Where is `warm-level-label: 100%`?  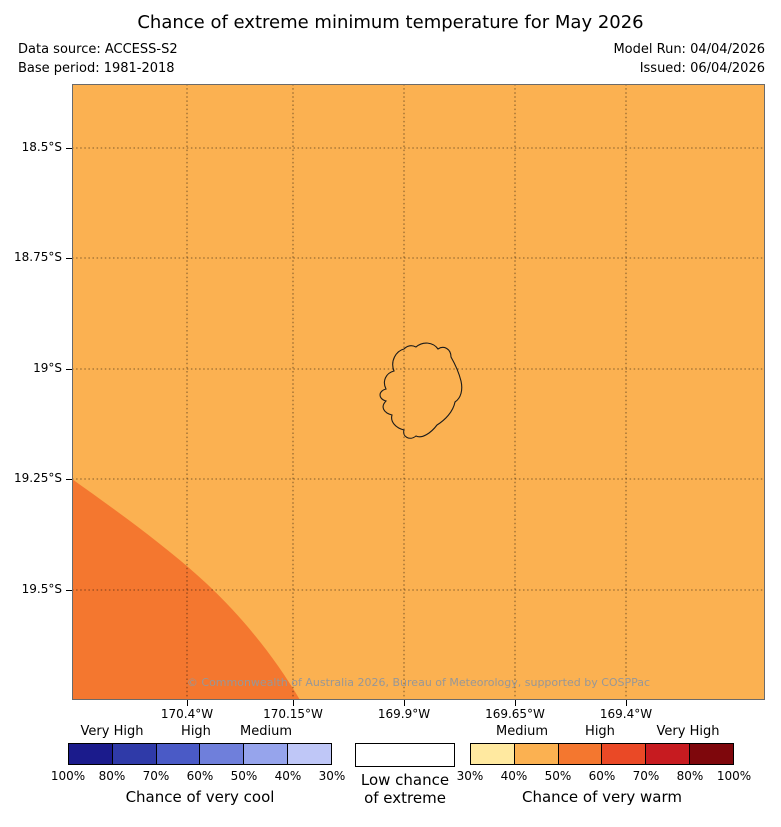
warm-level-label: 100% is located at coordinates (734, 776).